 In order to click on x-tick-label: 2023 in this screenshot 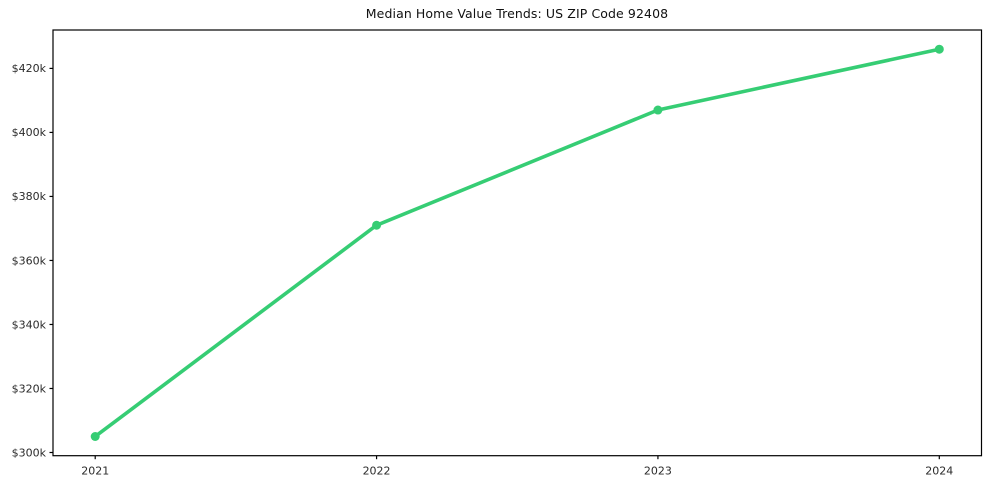, I will do `click(658, 471)`.